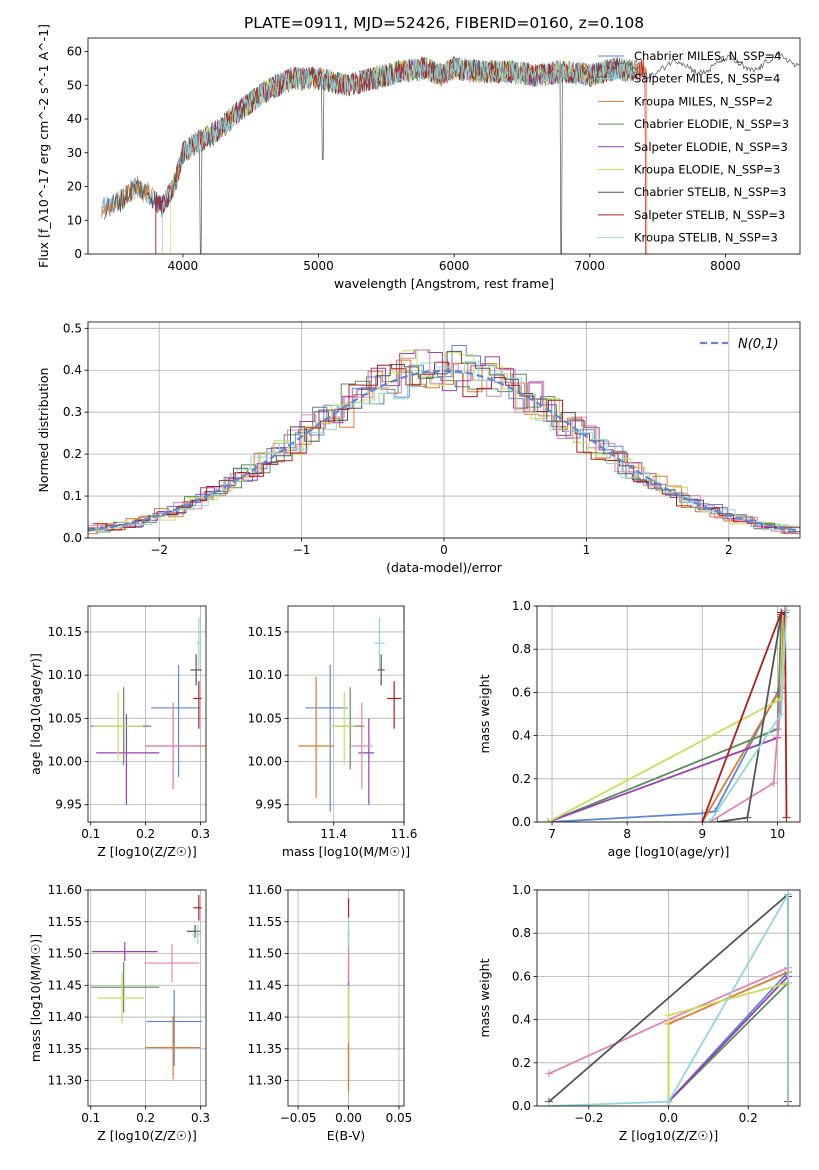  I want to click on y-tick-label: 30, so click(74, 153).